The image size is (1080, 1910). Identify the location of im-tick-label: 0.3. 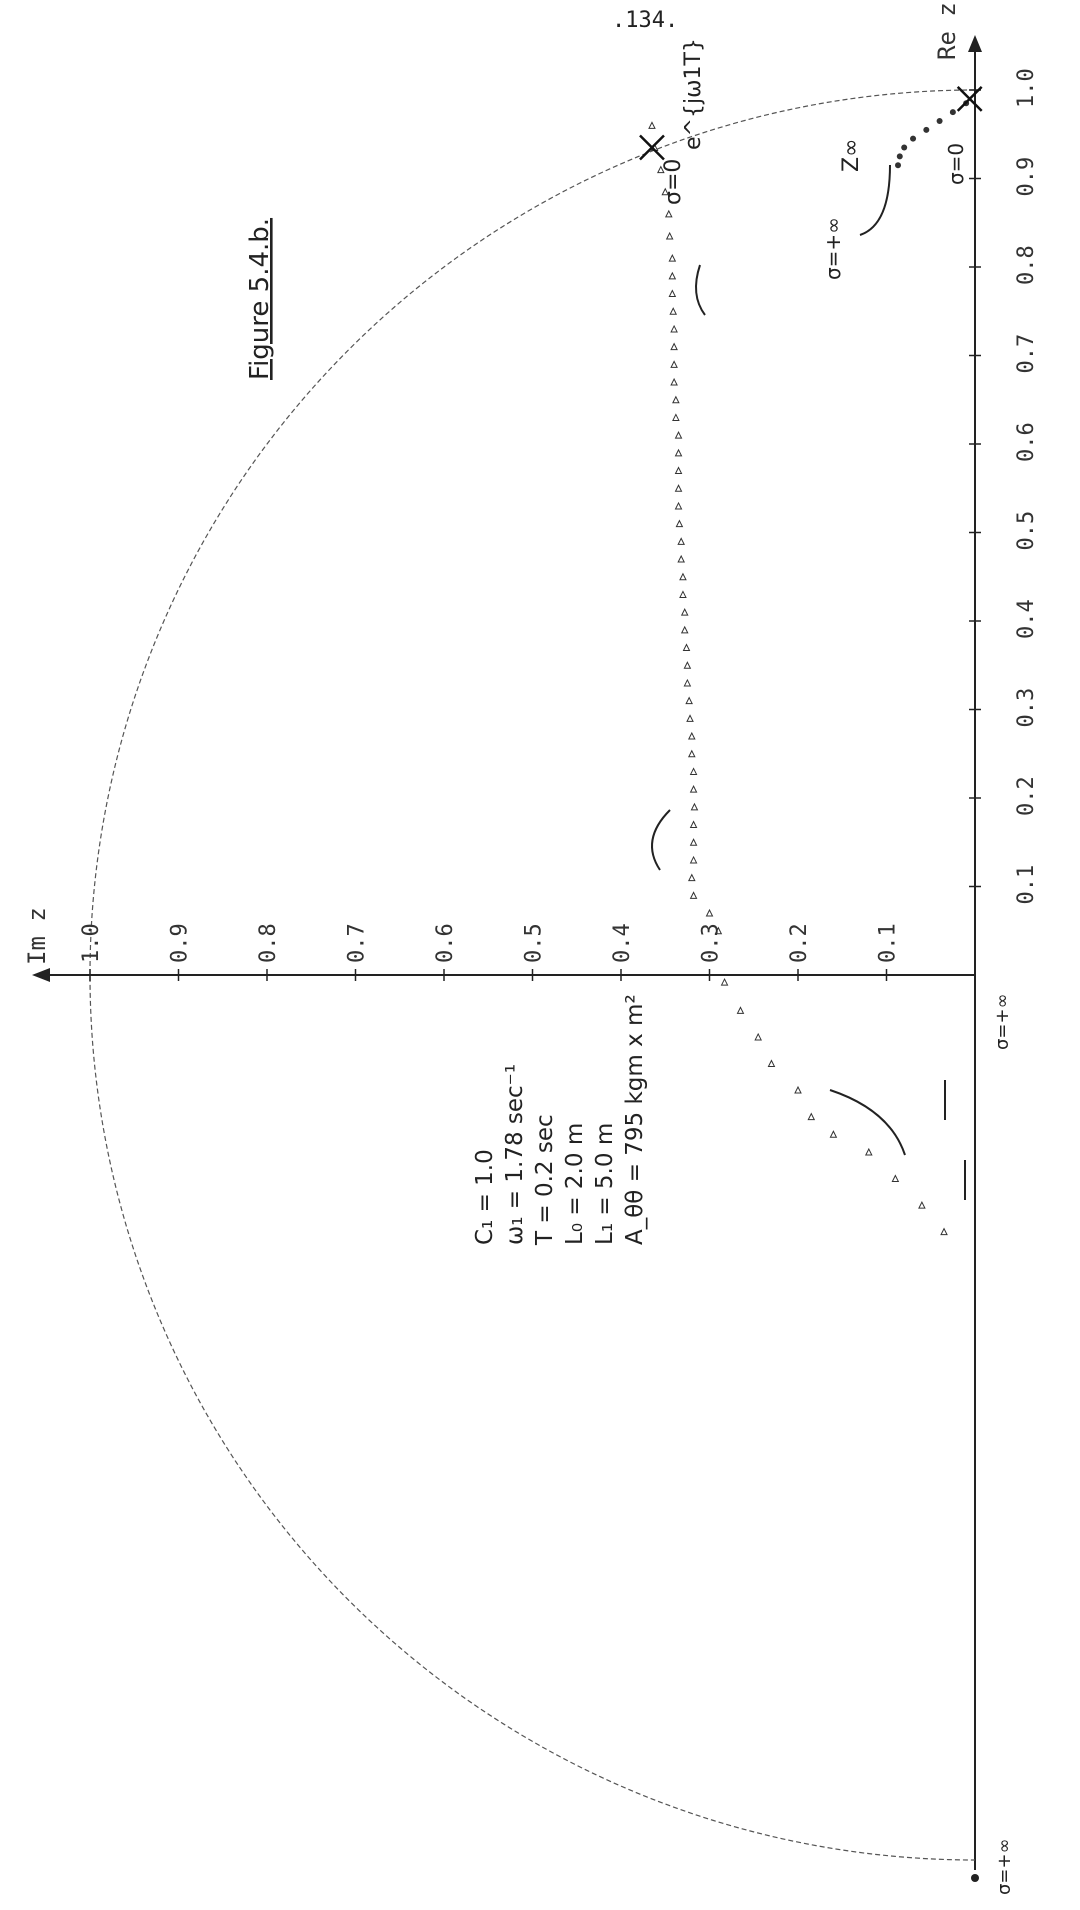
(711, 943).